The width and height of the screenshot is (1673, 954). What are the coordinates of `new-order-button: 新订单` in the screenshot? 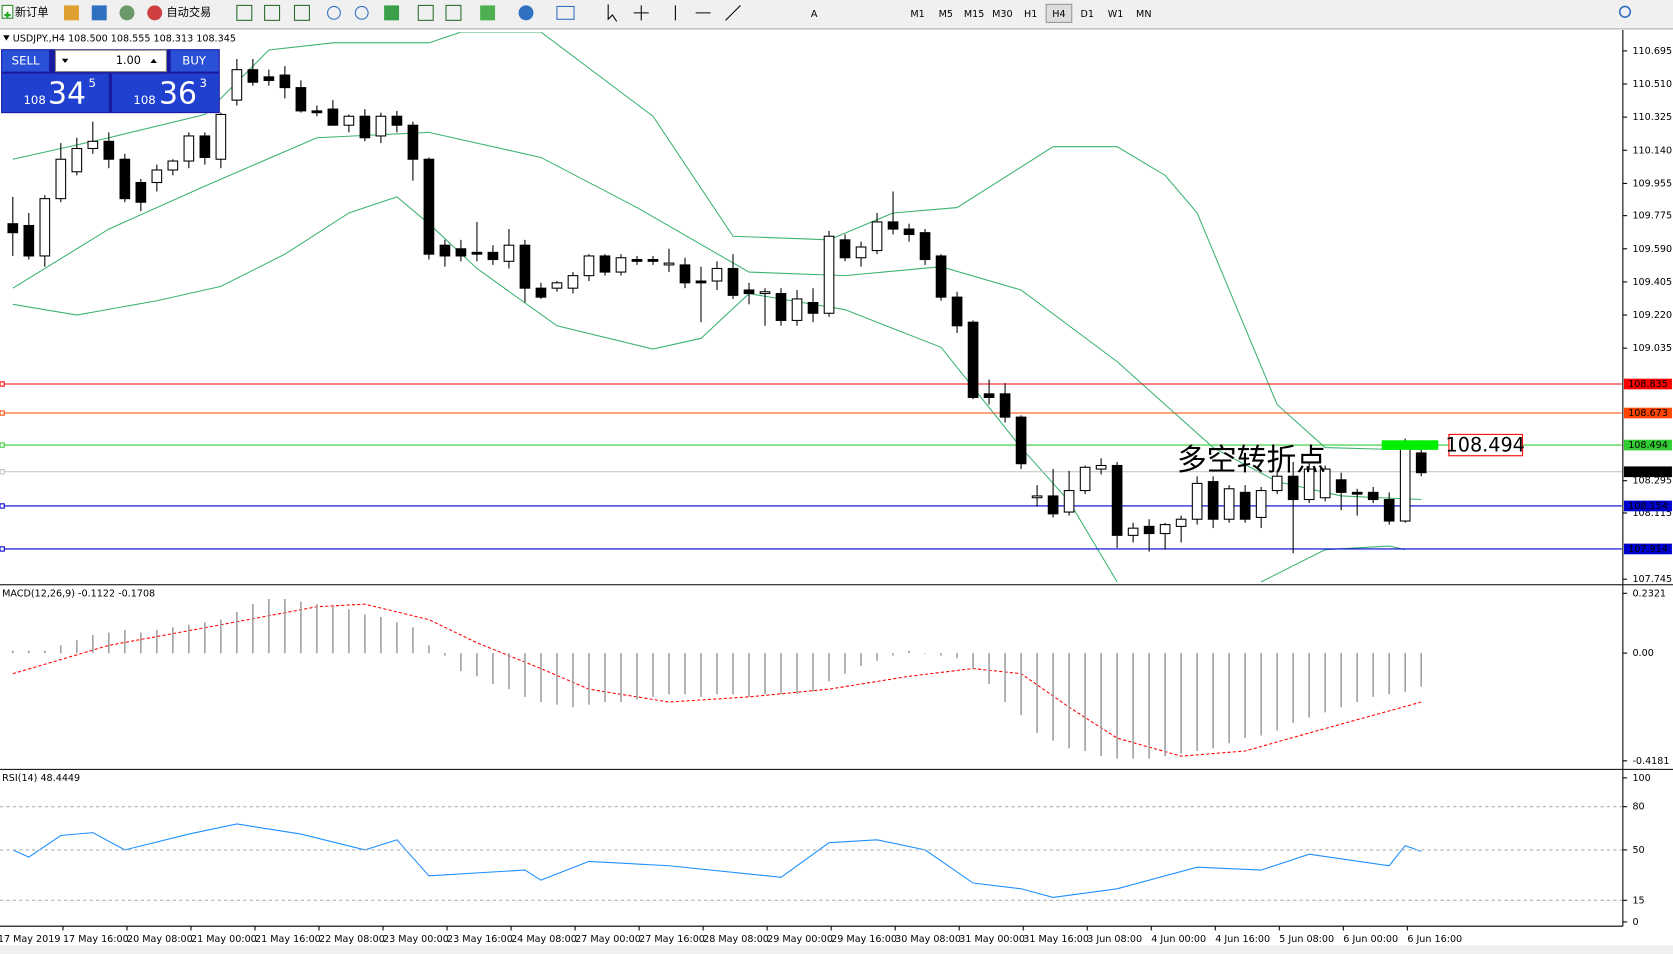 It's located at (25, 11).